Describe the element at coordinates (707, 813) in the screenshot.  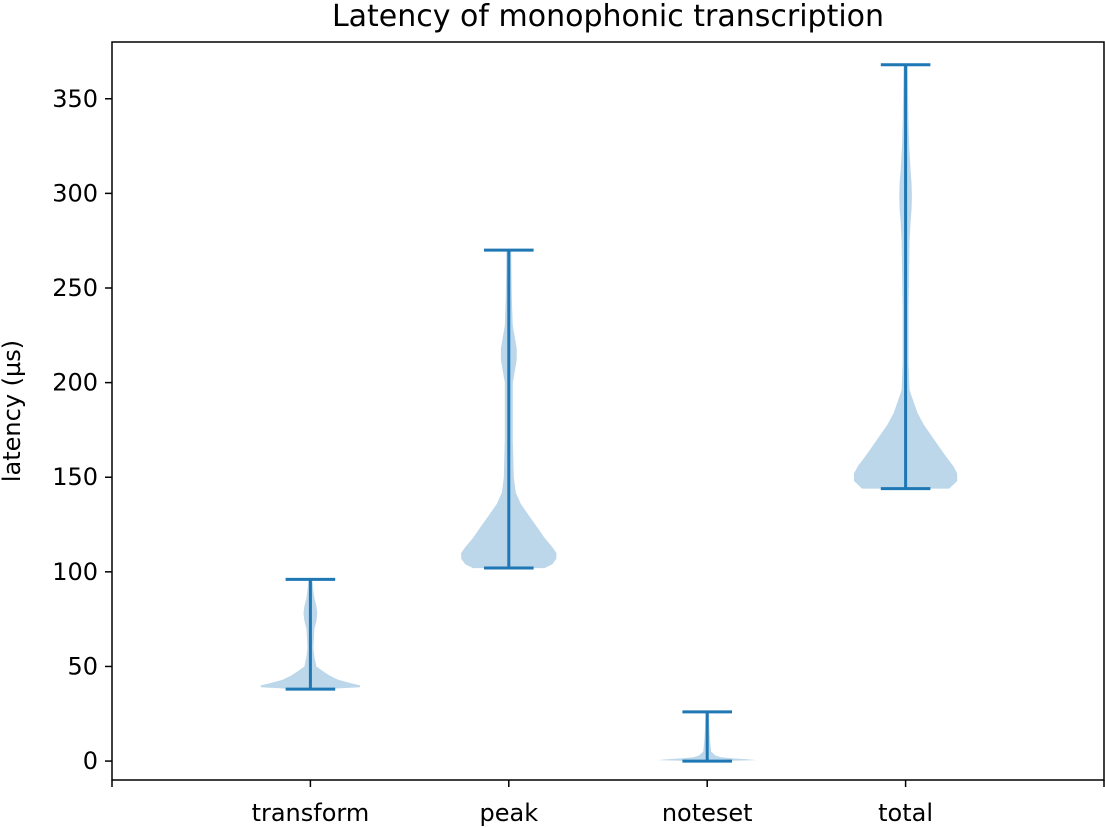
I see `x-tick-label: noteset` at that location.